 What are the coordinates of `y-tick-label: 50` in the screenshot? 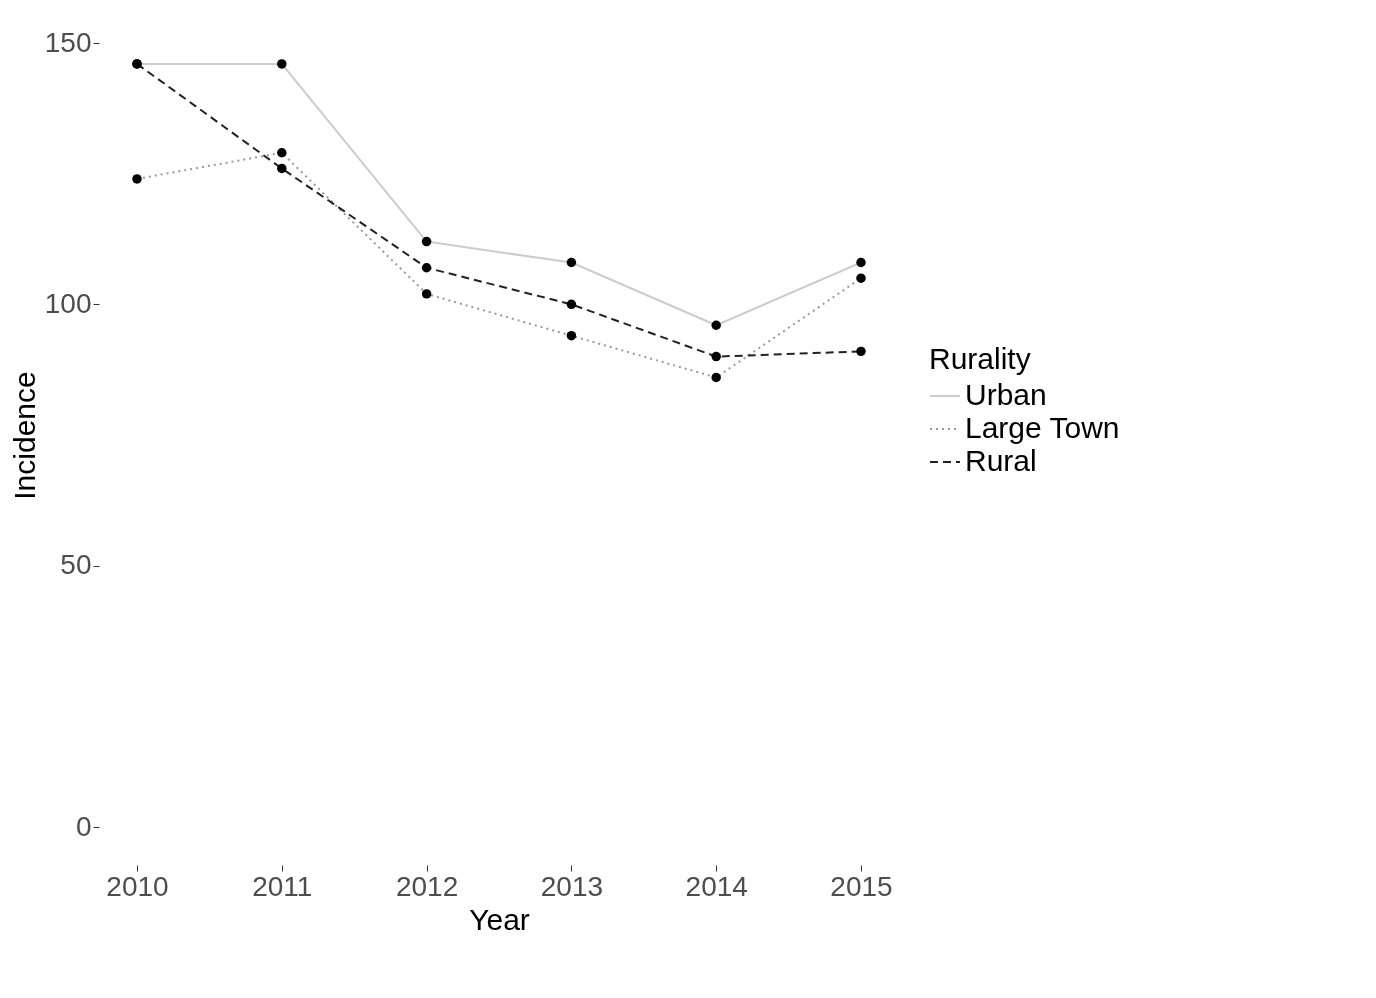 It's located at (76, 565).